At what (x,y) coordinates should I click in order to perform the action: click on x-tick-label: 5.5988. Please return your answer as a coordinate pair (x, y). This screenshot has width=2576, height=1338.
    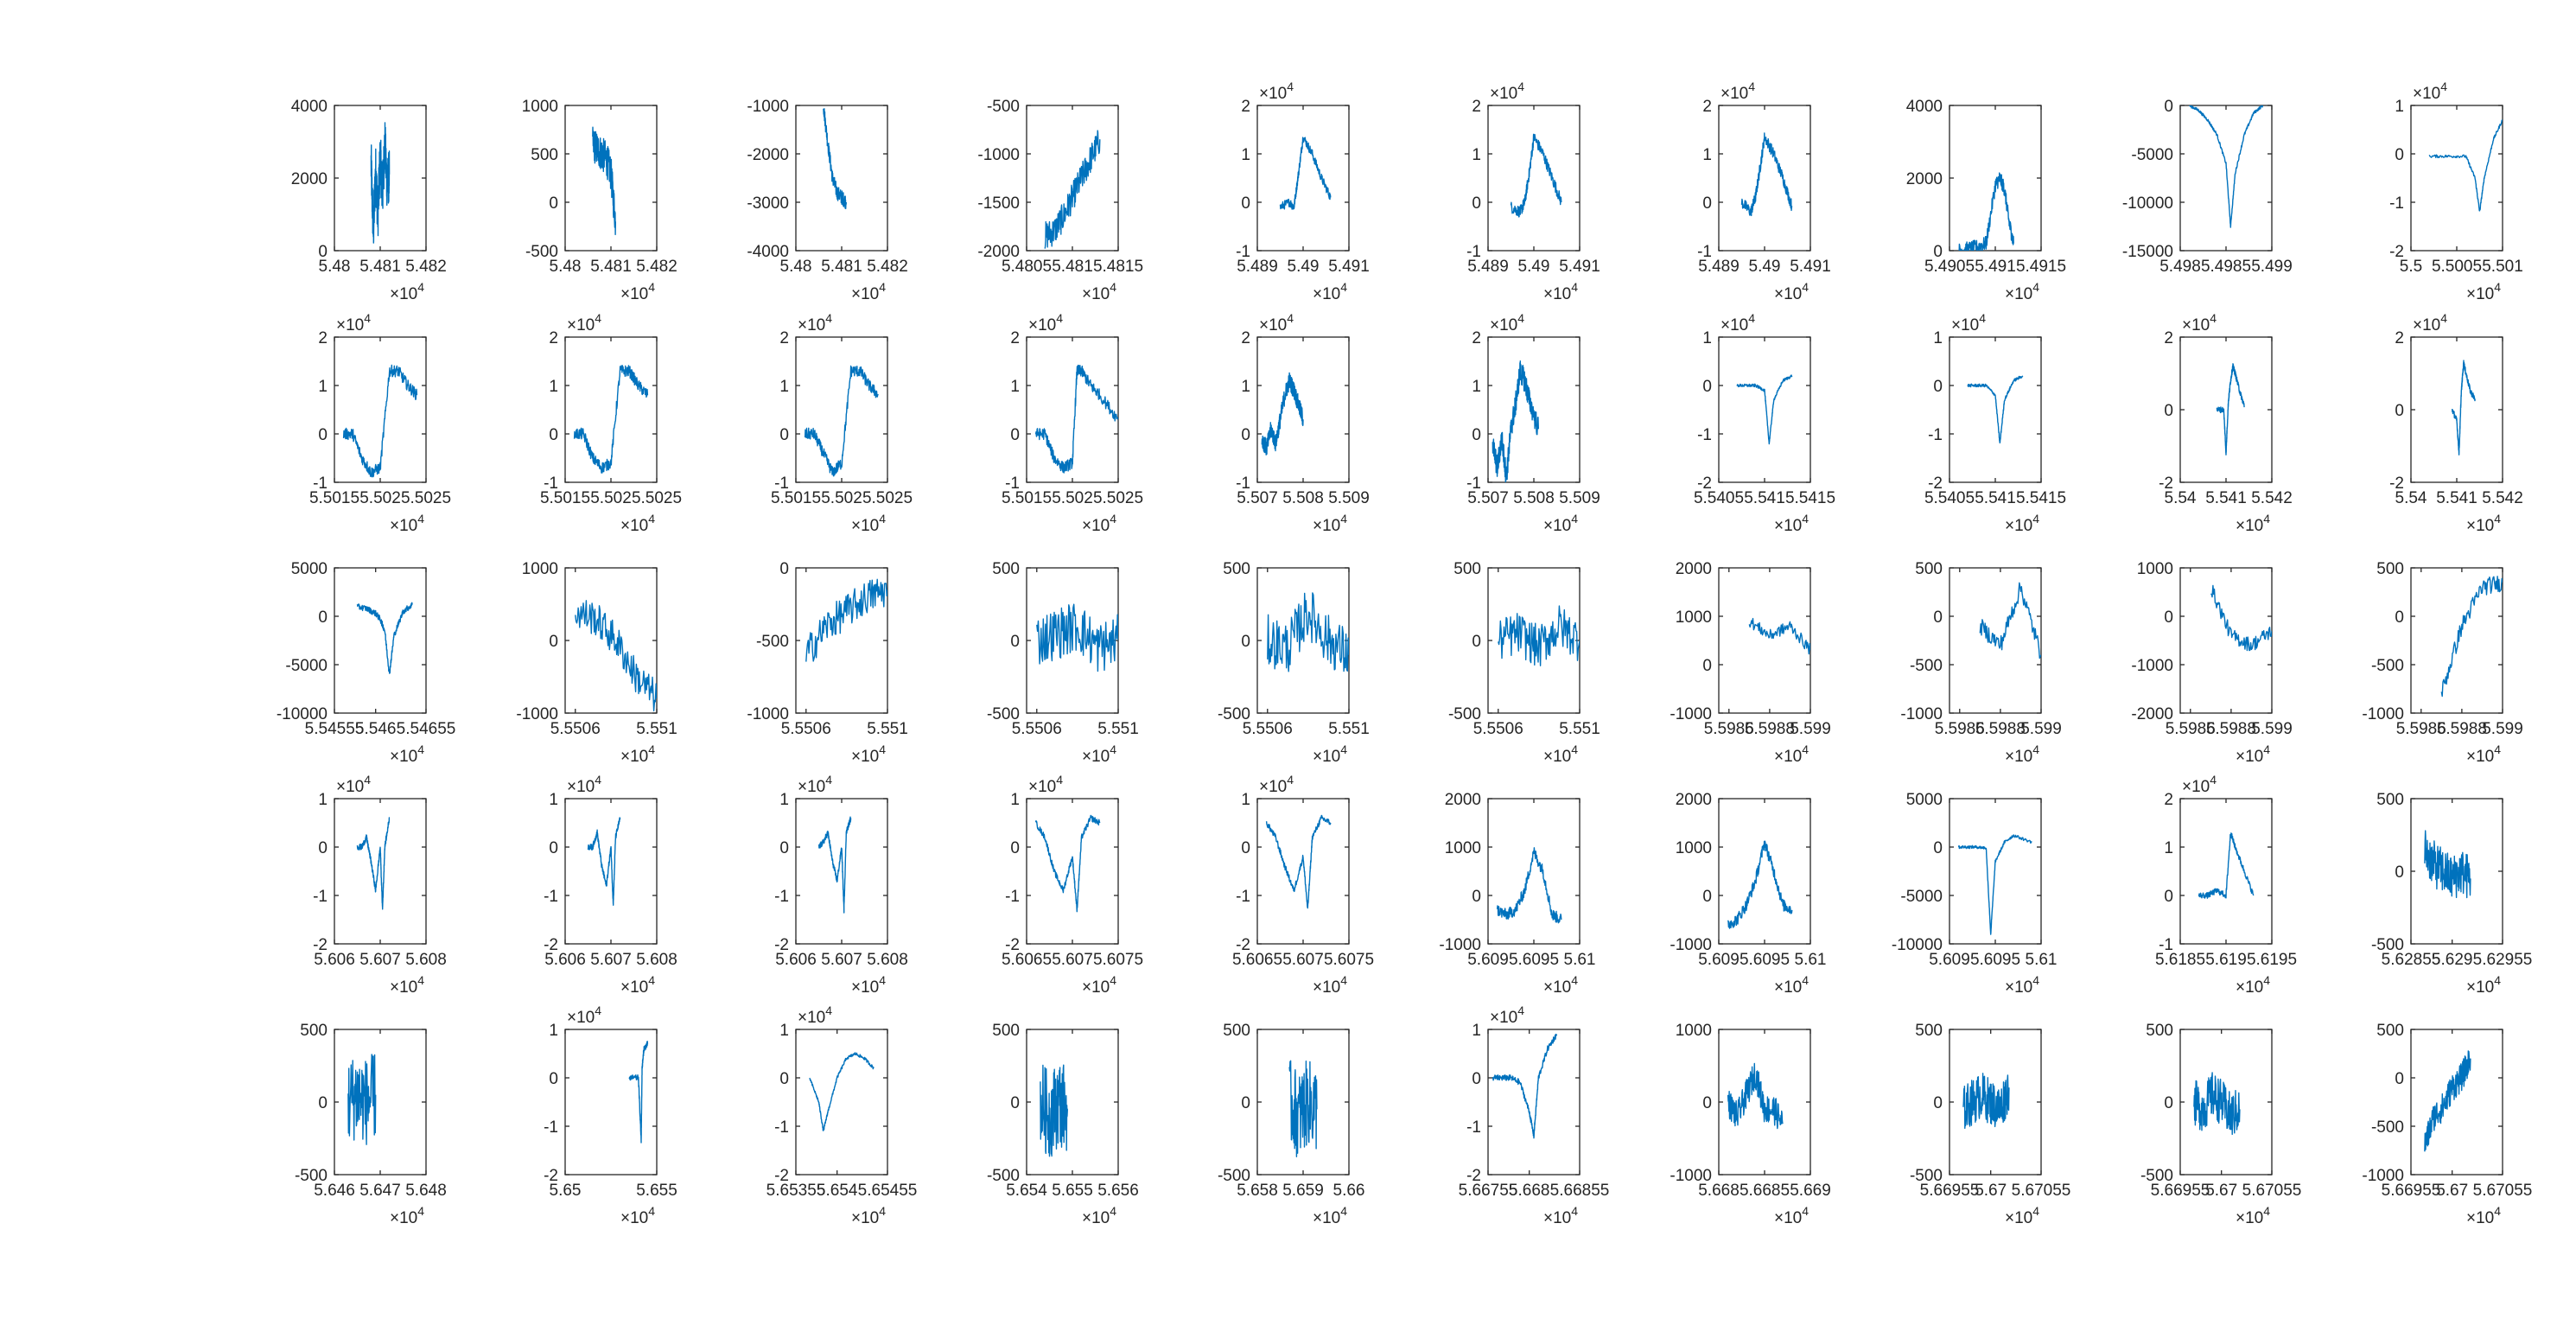
    Looking at the image, I should click on (2231, 729).